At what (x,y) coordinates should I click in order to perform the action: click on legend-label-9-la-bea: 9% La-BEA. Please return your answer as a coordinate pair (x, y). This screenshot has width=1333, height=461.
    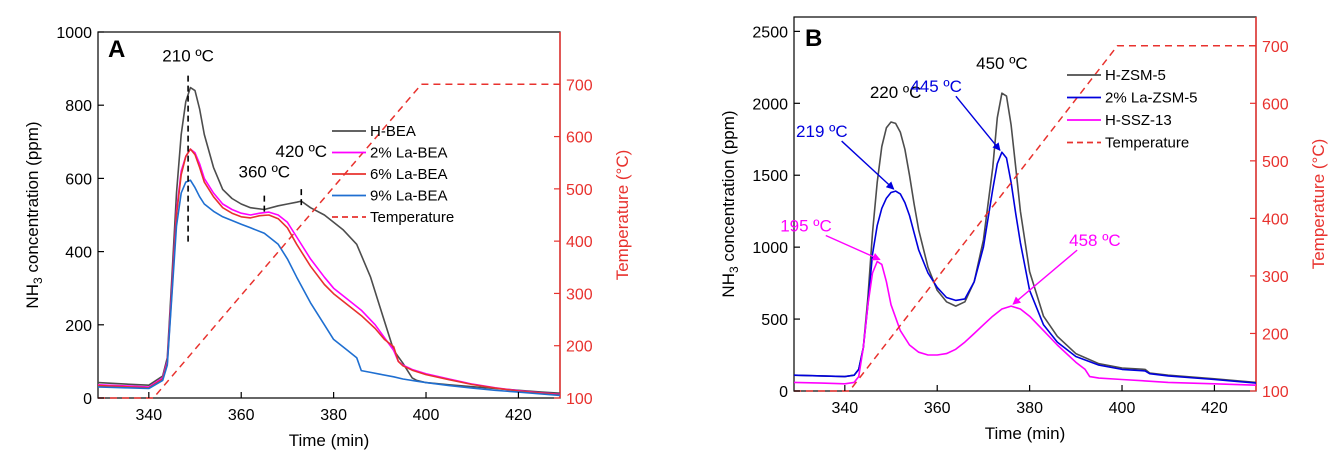
    Looking at the image, I should click on (409, 196).